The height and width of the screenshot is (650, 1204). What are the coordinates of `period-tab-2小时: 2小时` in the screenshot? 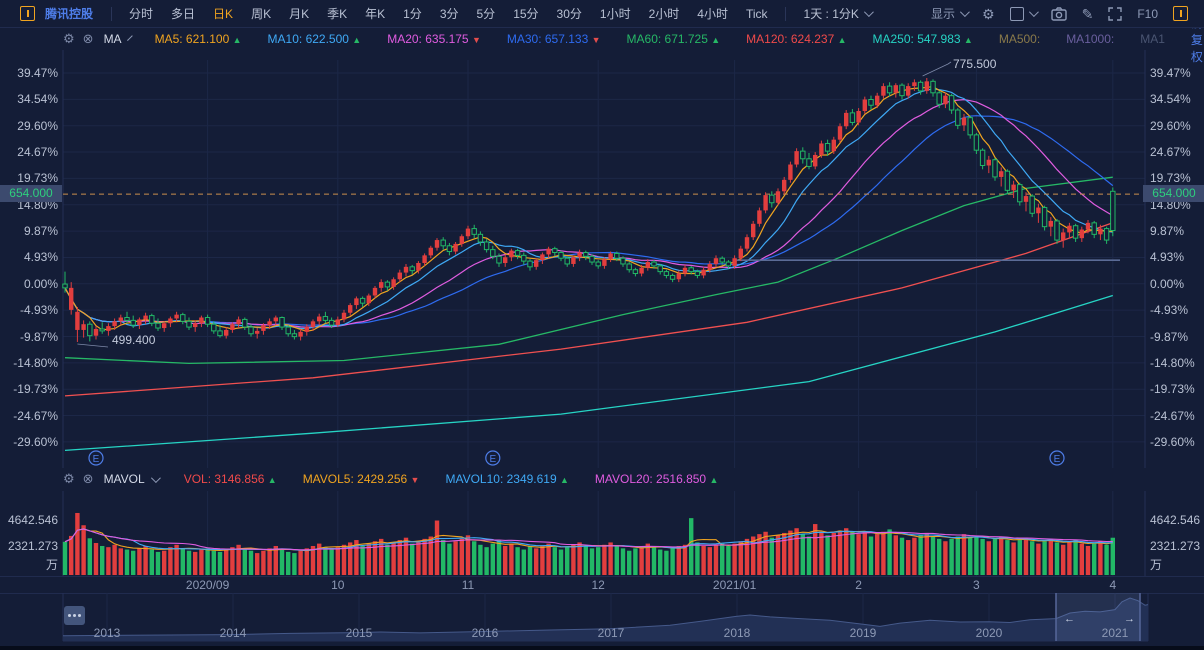 It's located at (664, 14).